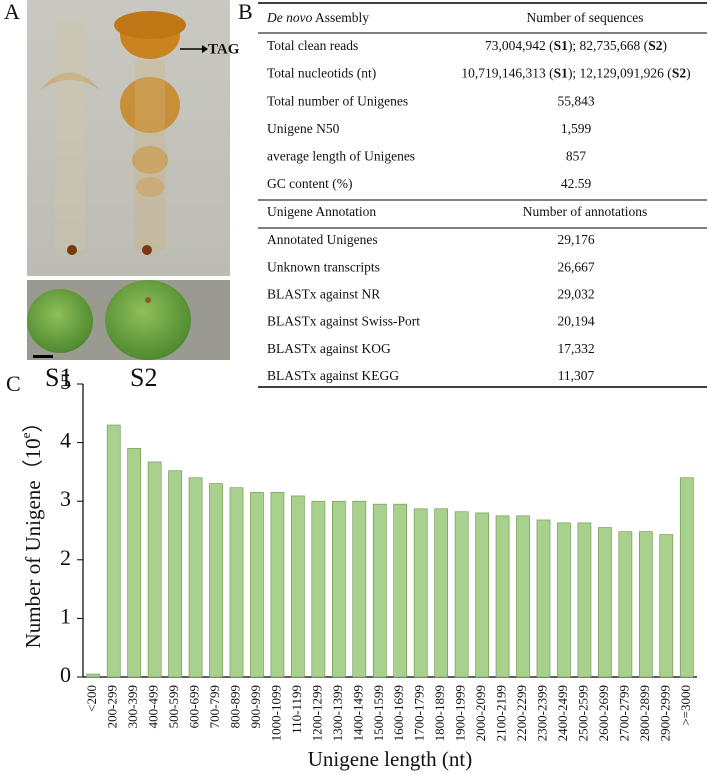 This screenshot has height=774, width=709. Describe the element at coordinates (312, 45) in the screenshot. I see `table-cell: Total clean reads` at that location.